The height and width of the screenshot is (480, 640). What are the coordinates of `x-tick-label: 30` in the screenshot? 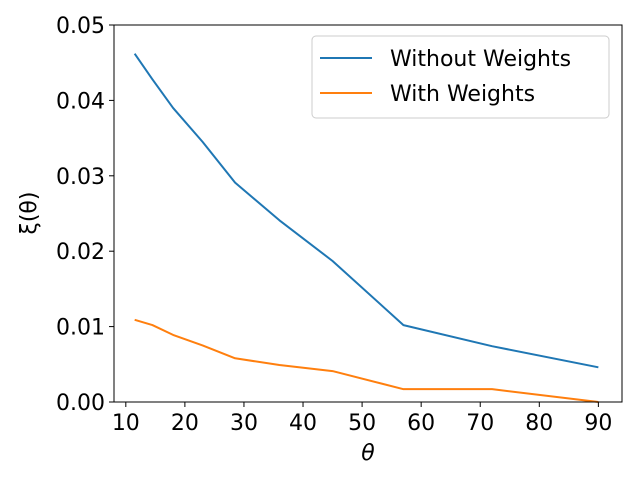 It's located at (244, 423).